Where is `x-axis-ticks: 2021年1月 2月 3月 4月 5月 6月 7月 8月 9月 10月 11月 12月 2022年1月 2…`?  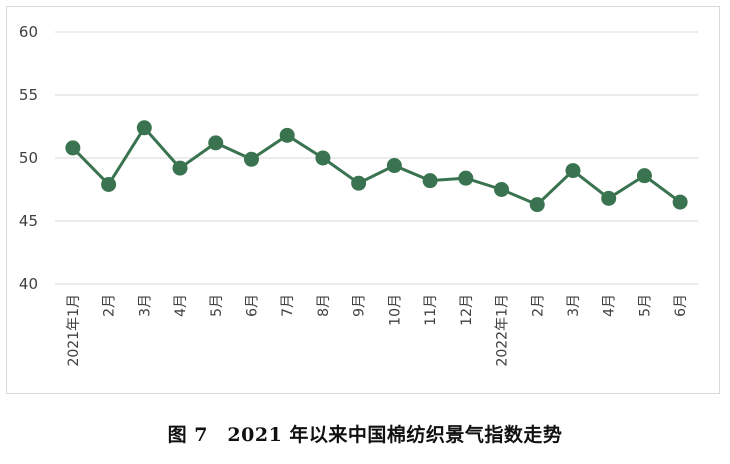
x-axis-ticks: 2021年1月 2月 3月 4月 5月 6月 7月 8月 9月 10月 11月 12月 2022年1月 2… is located at coordinates (377, 330).